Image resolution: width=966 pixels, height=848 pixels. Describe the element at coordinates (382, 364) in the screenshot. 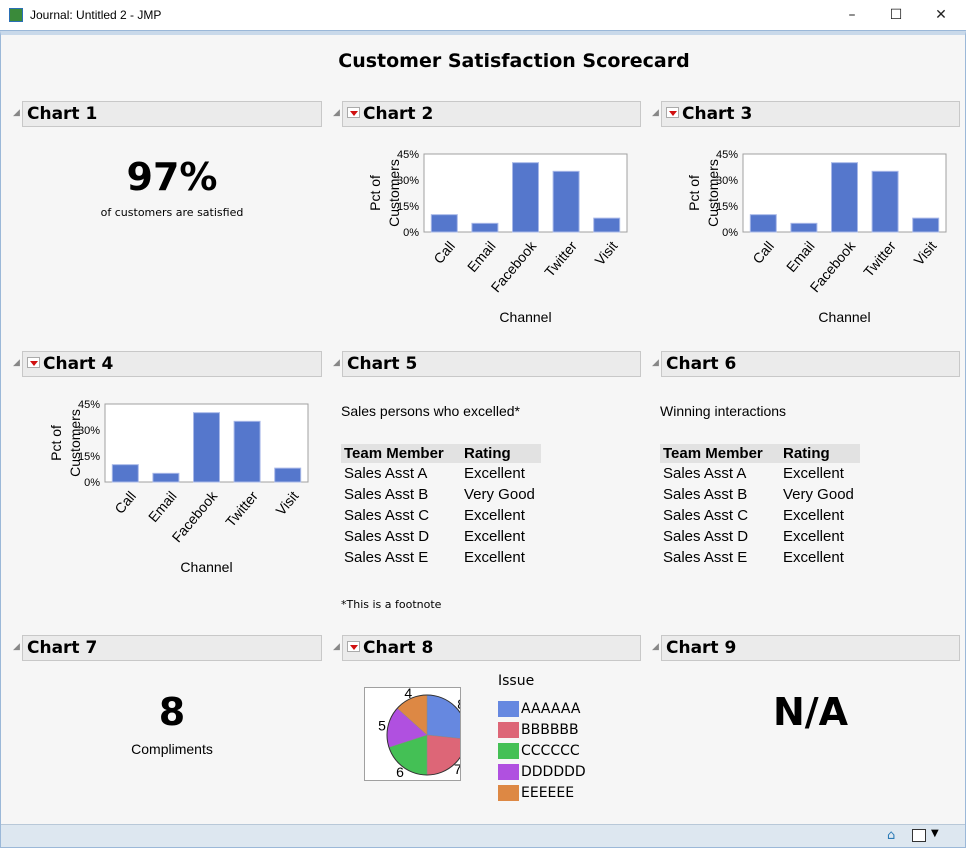

I see `chart-5-title: Chart 5` at that location.